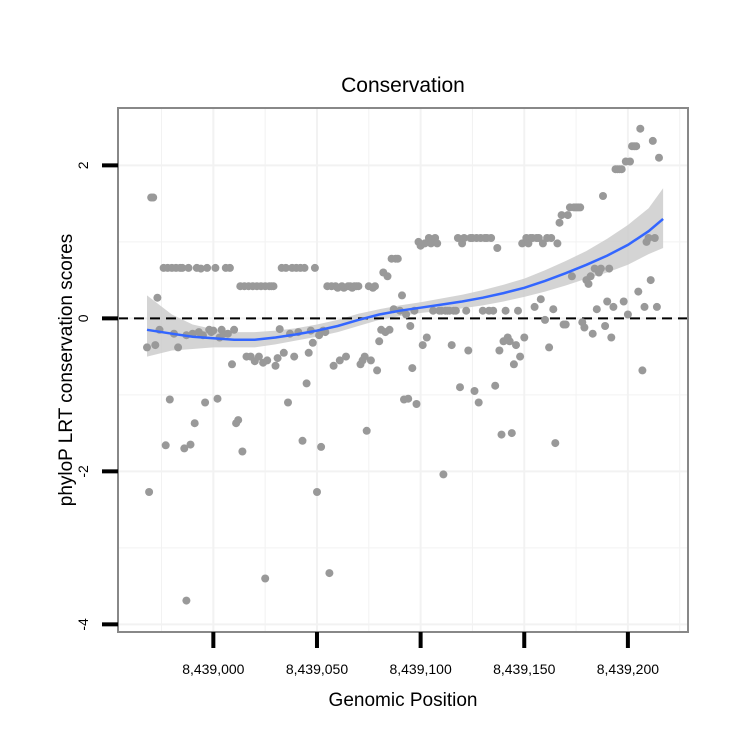 The image size is (750, 750). Describe the element at coordinates (317, 669) in the screenshot. I see `x-tick-label: 8,439,050` at that location.